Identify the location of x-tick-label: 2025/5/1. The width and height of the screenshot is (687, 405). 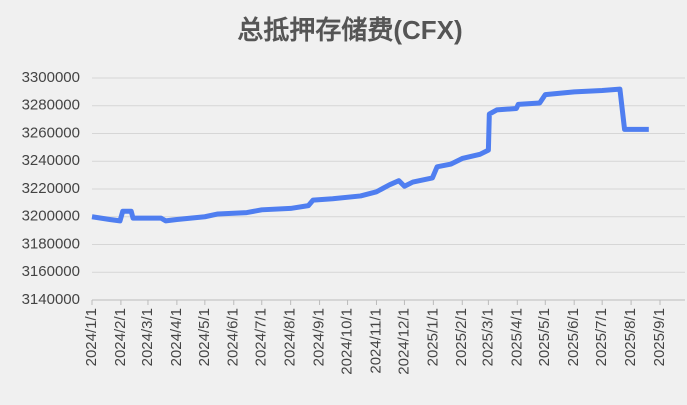
(544, 337).